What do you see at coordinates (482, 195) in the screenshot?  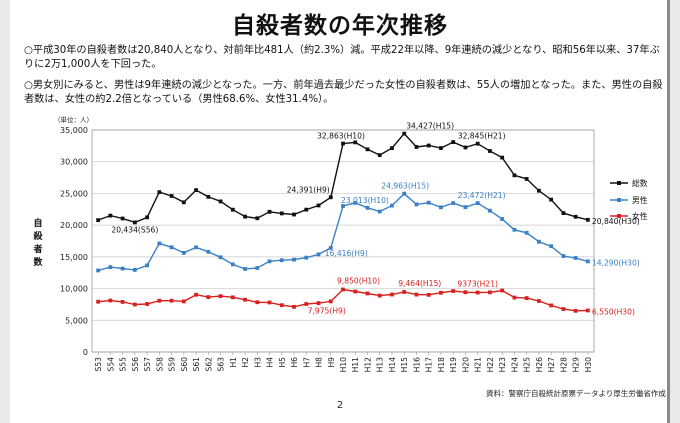 I see `data-label: 23,472(H21)` at bounding box center [482, 195].